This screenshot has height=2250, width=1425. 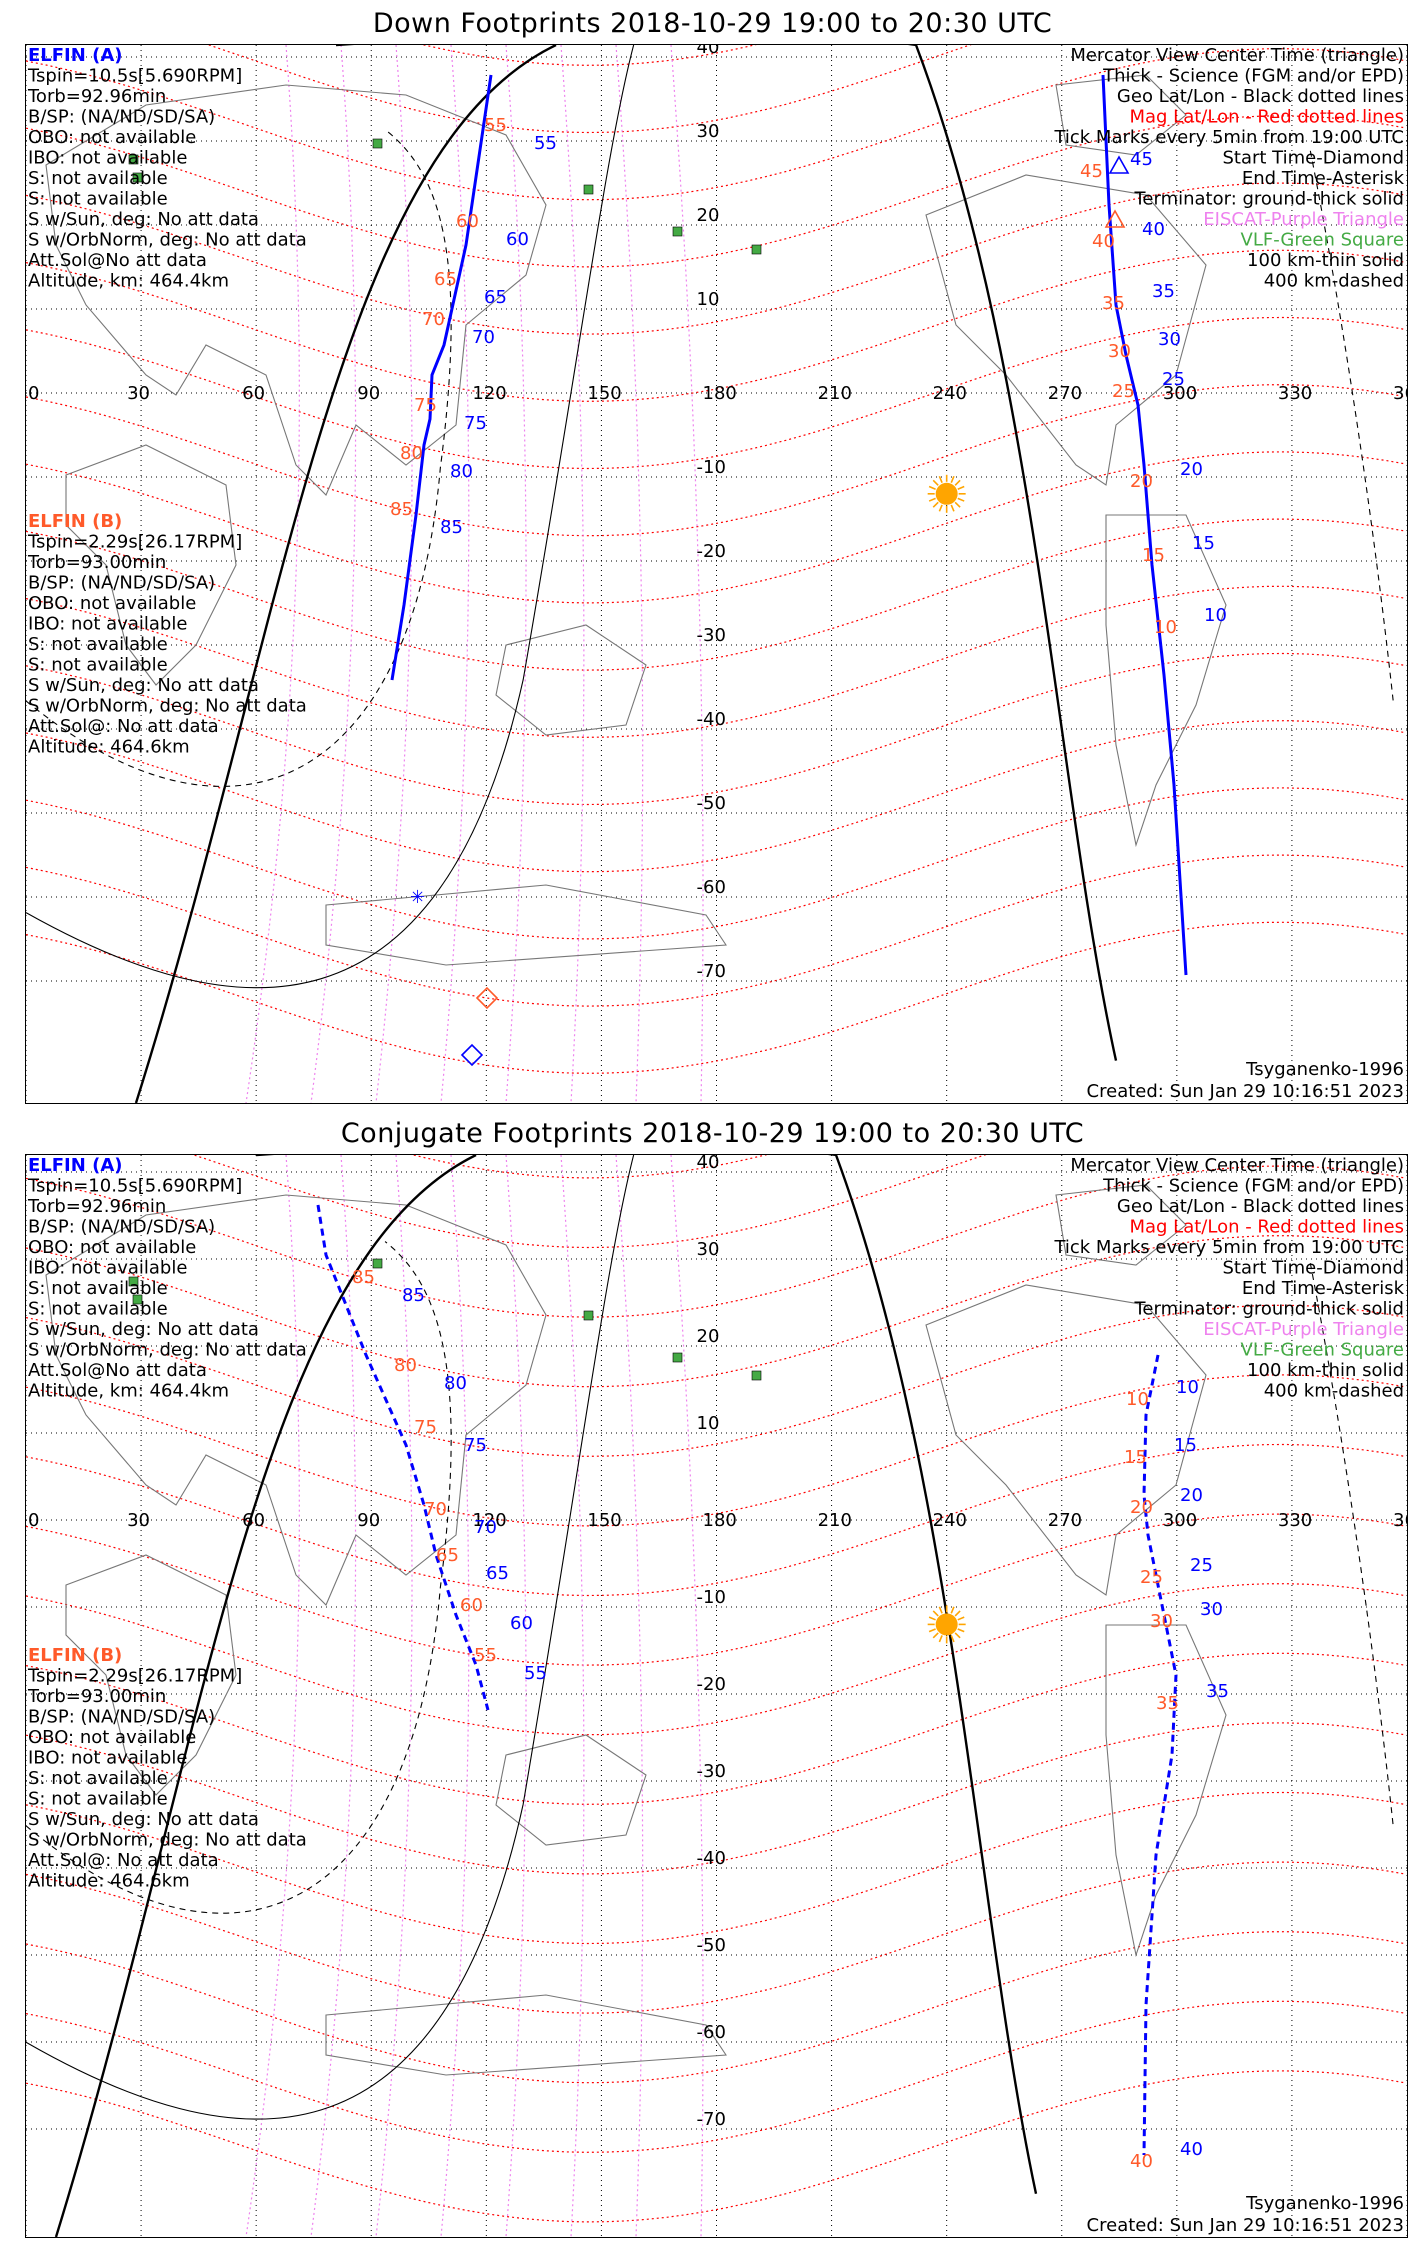 What do you see at coordinates (134, 542) in the screenshot?
I see `elfin-b-info-line: Tspin=2.29s[26.17RPM]` at bounding box center [134, 542].